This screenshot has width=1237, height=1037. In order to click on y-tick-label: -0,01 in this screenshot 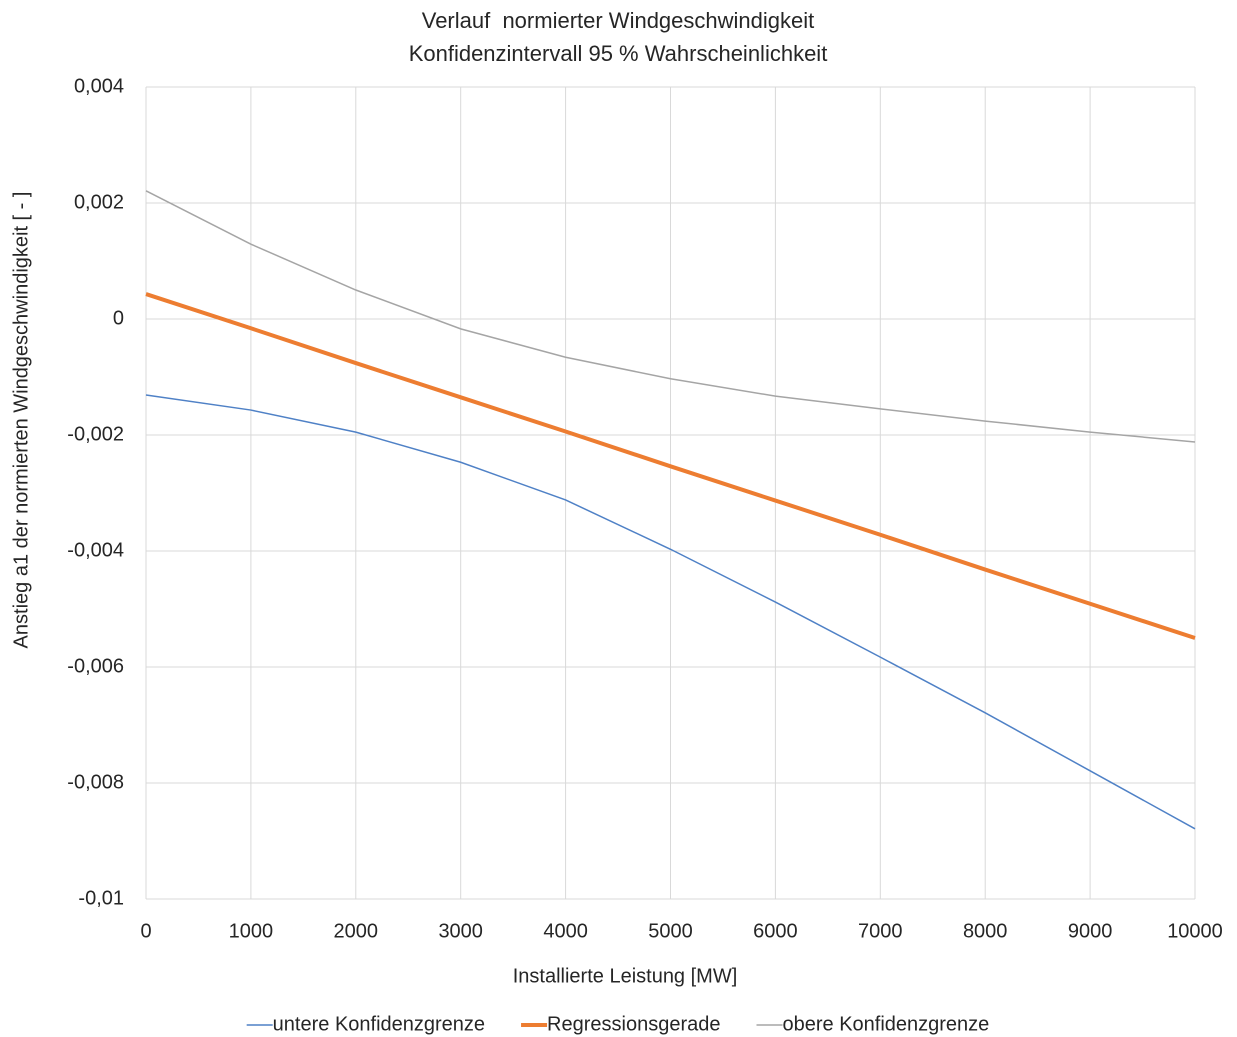, I will do `click(101, 898)`.